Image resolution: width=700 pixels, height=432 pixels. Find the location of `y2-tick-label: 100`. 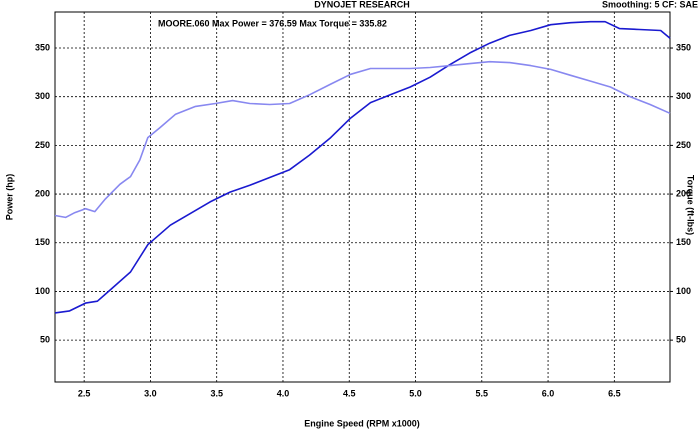

y2-tick-label: 100 is located at coordinates (683, 291).